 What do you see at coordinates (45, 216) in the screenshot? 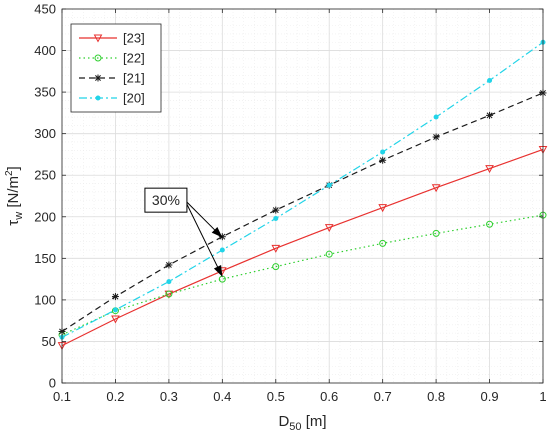
I see `y-tick-label: 200` at bounding box center [45, 216].